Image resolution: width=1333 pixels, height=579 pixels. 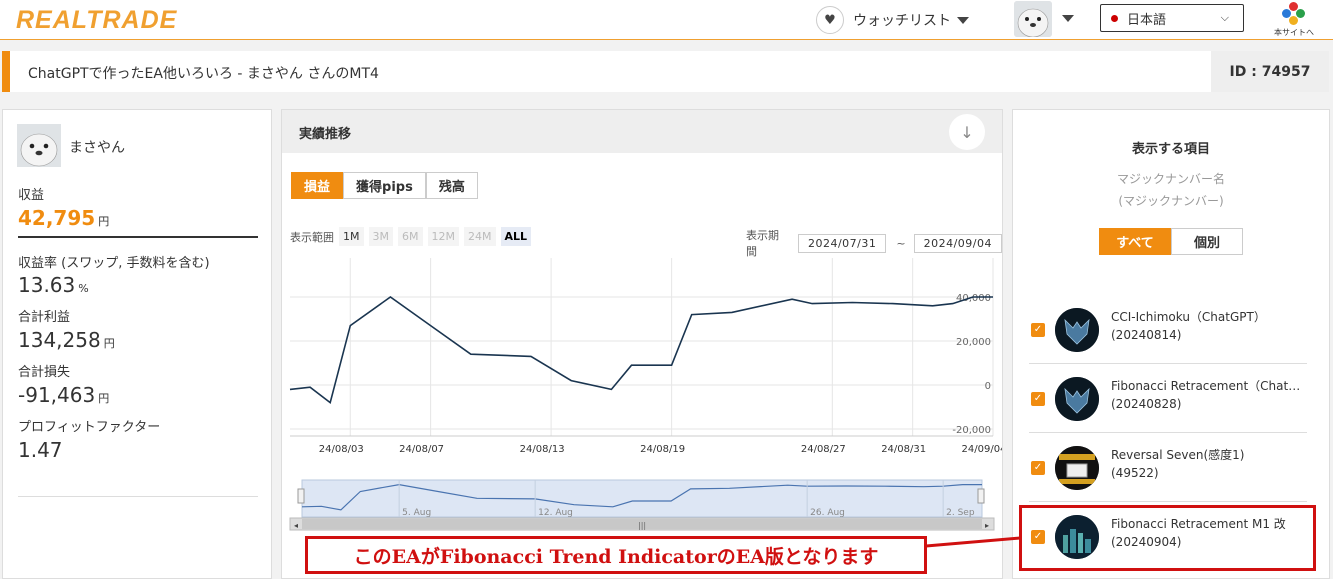 What do you see at coordinates (830, 20) in the screenshot?
I see `heart-icon: ♥` at bounding box center [830, 20].